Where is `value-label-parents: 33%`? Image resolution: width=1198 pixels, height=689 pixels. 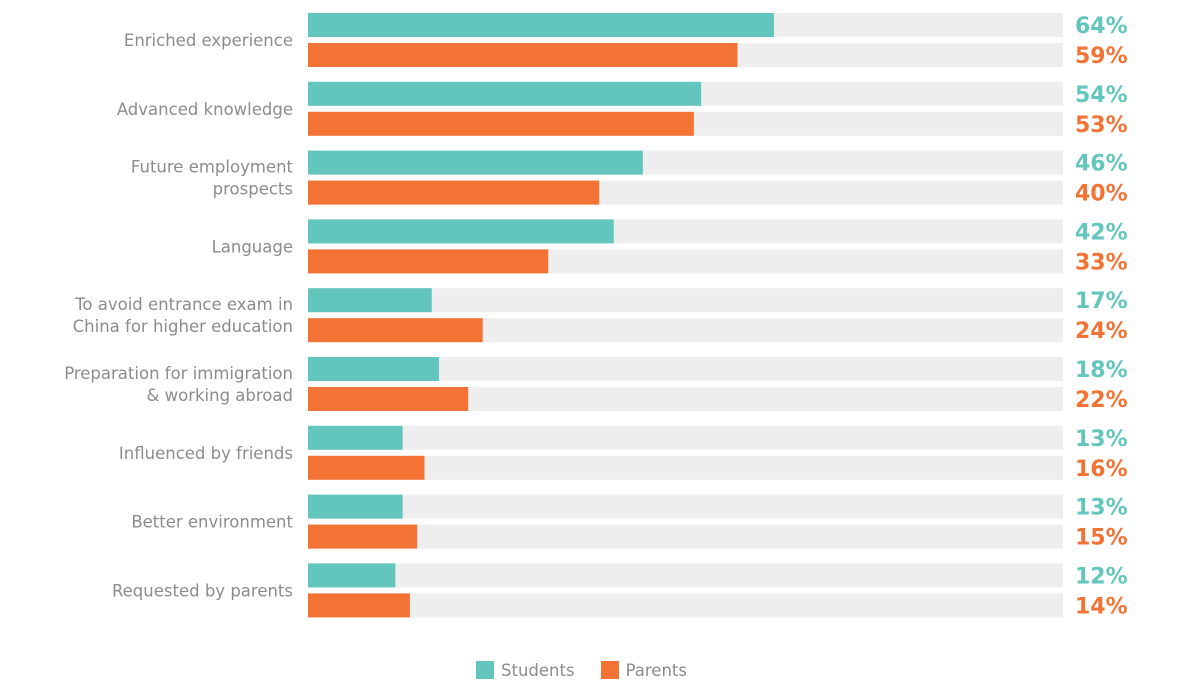
value-label-parents: 33% is located at coordinates (1101, 262).